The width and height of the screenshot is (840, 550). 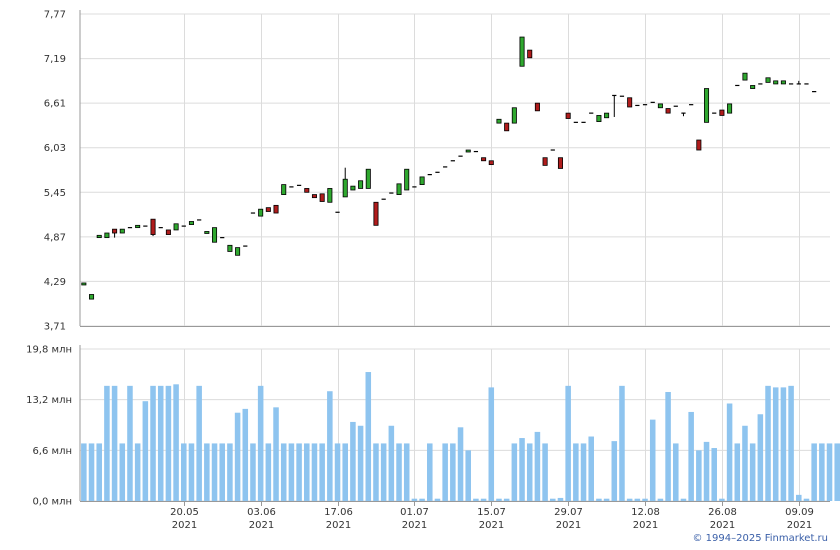 I want to click on volume-tick-label: 6,6 млн, so click(x=52, y=451).